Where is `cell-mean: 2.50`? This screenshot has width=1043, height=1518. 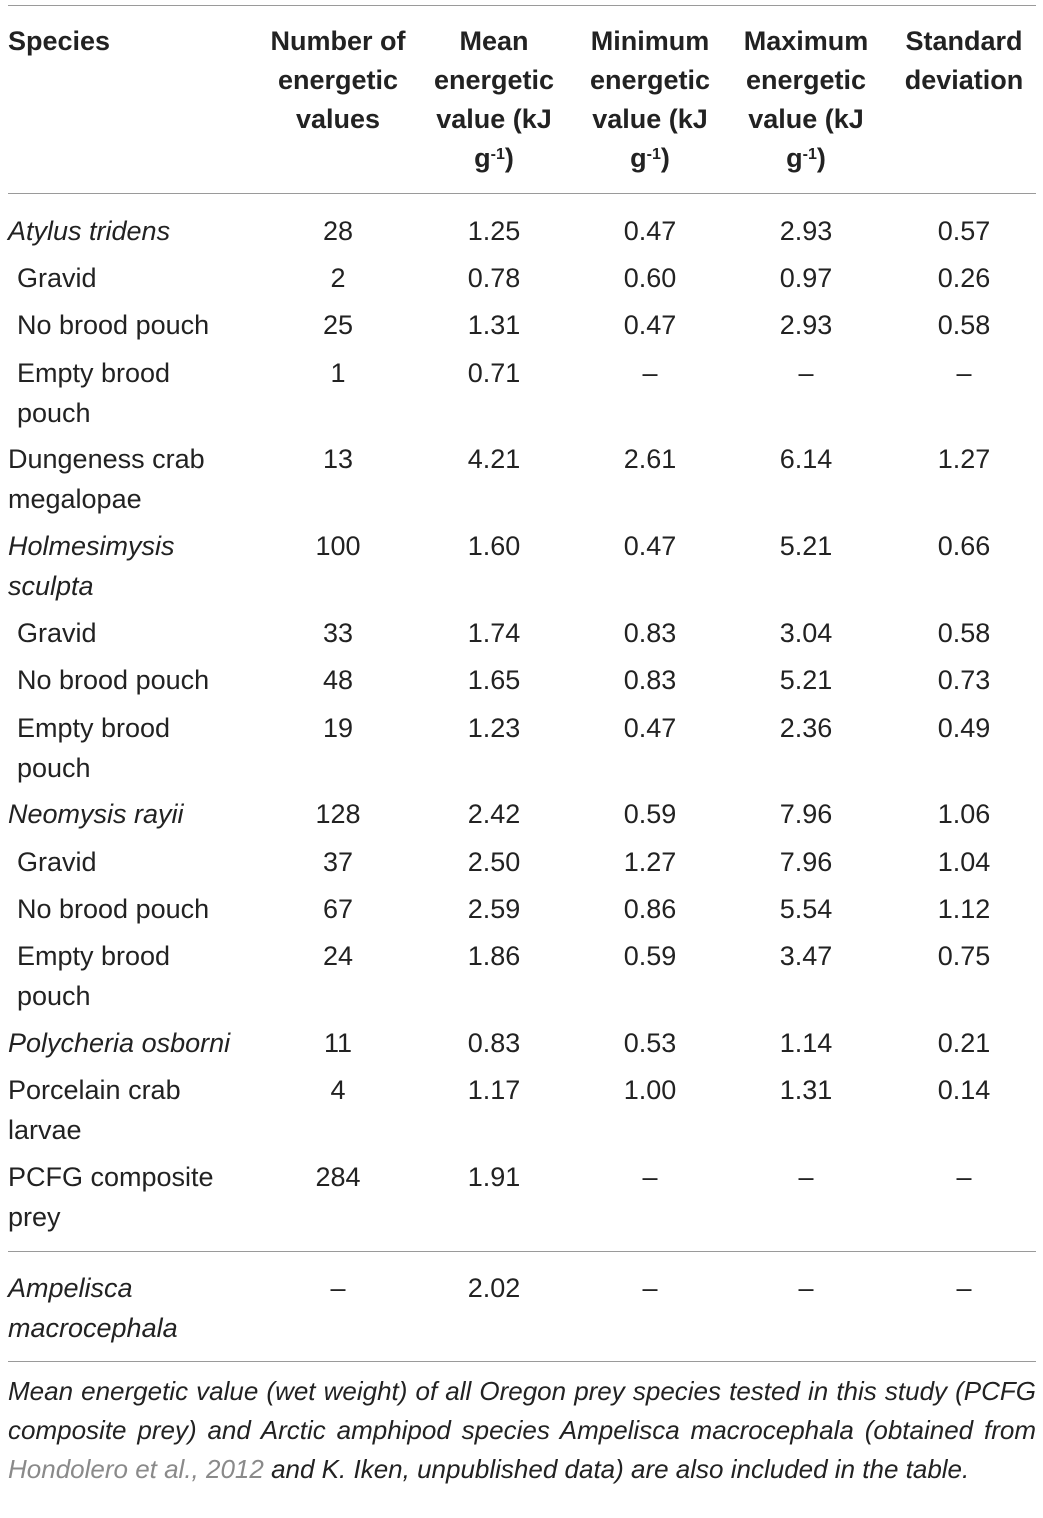
cell-mean: 2.50 is located at coordinates (494, 862).